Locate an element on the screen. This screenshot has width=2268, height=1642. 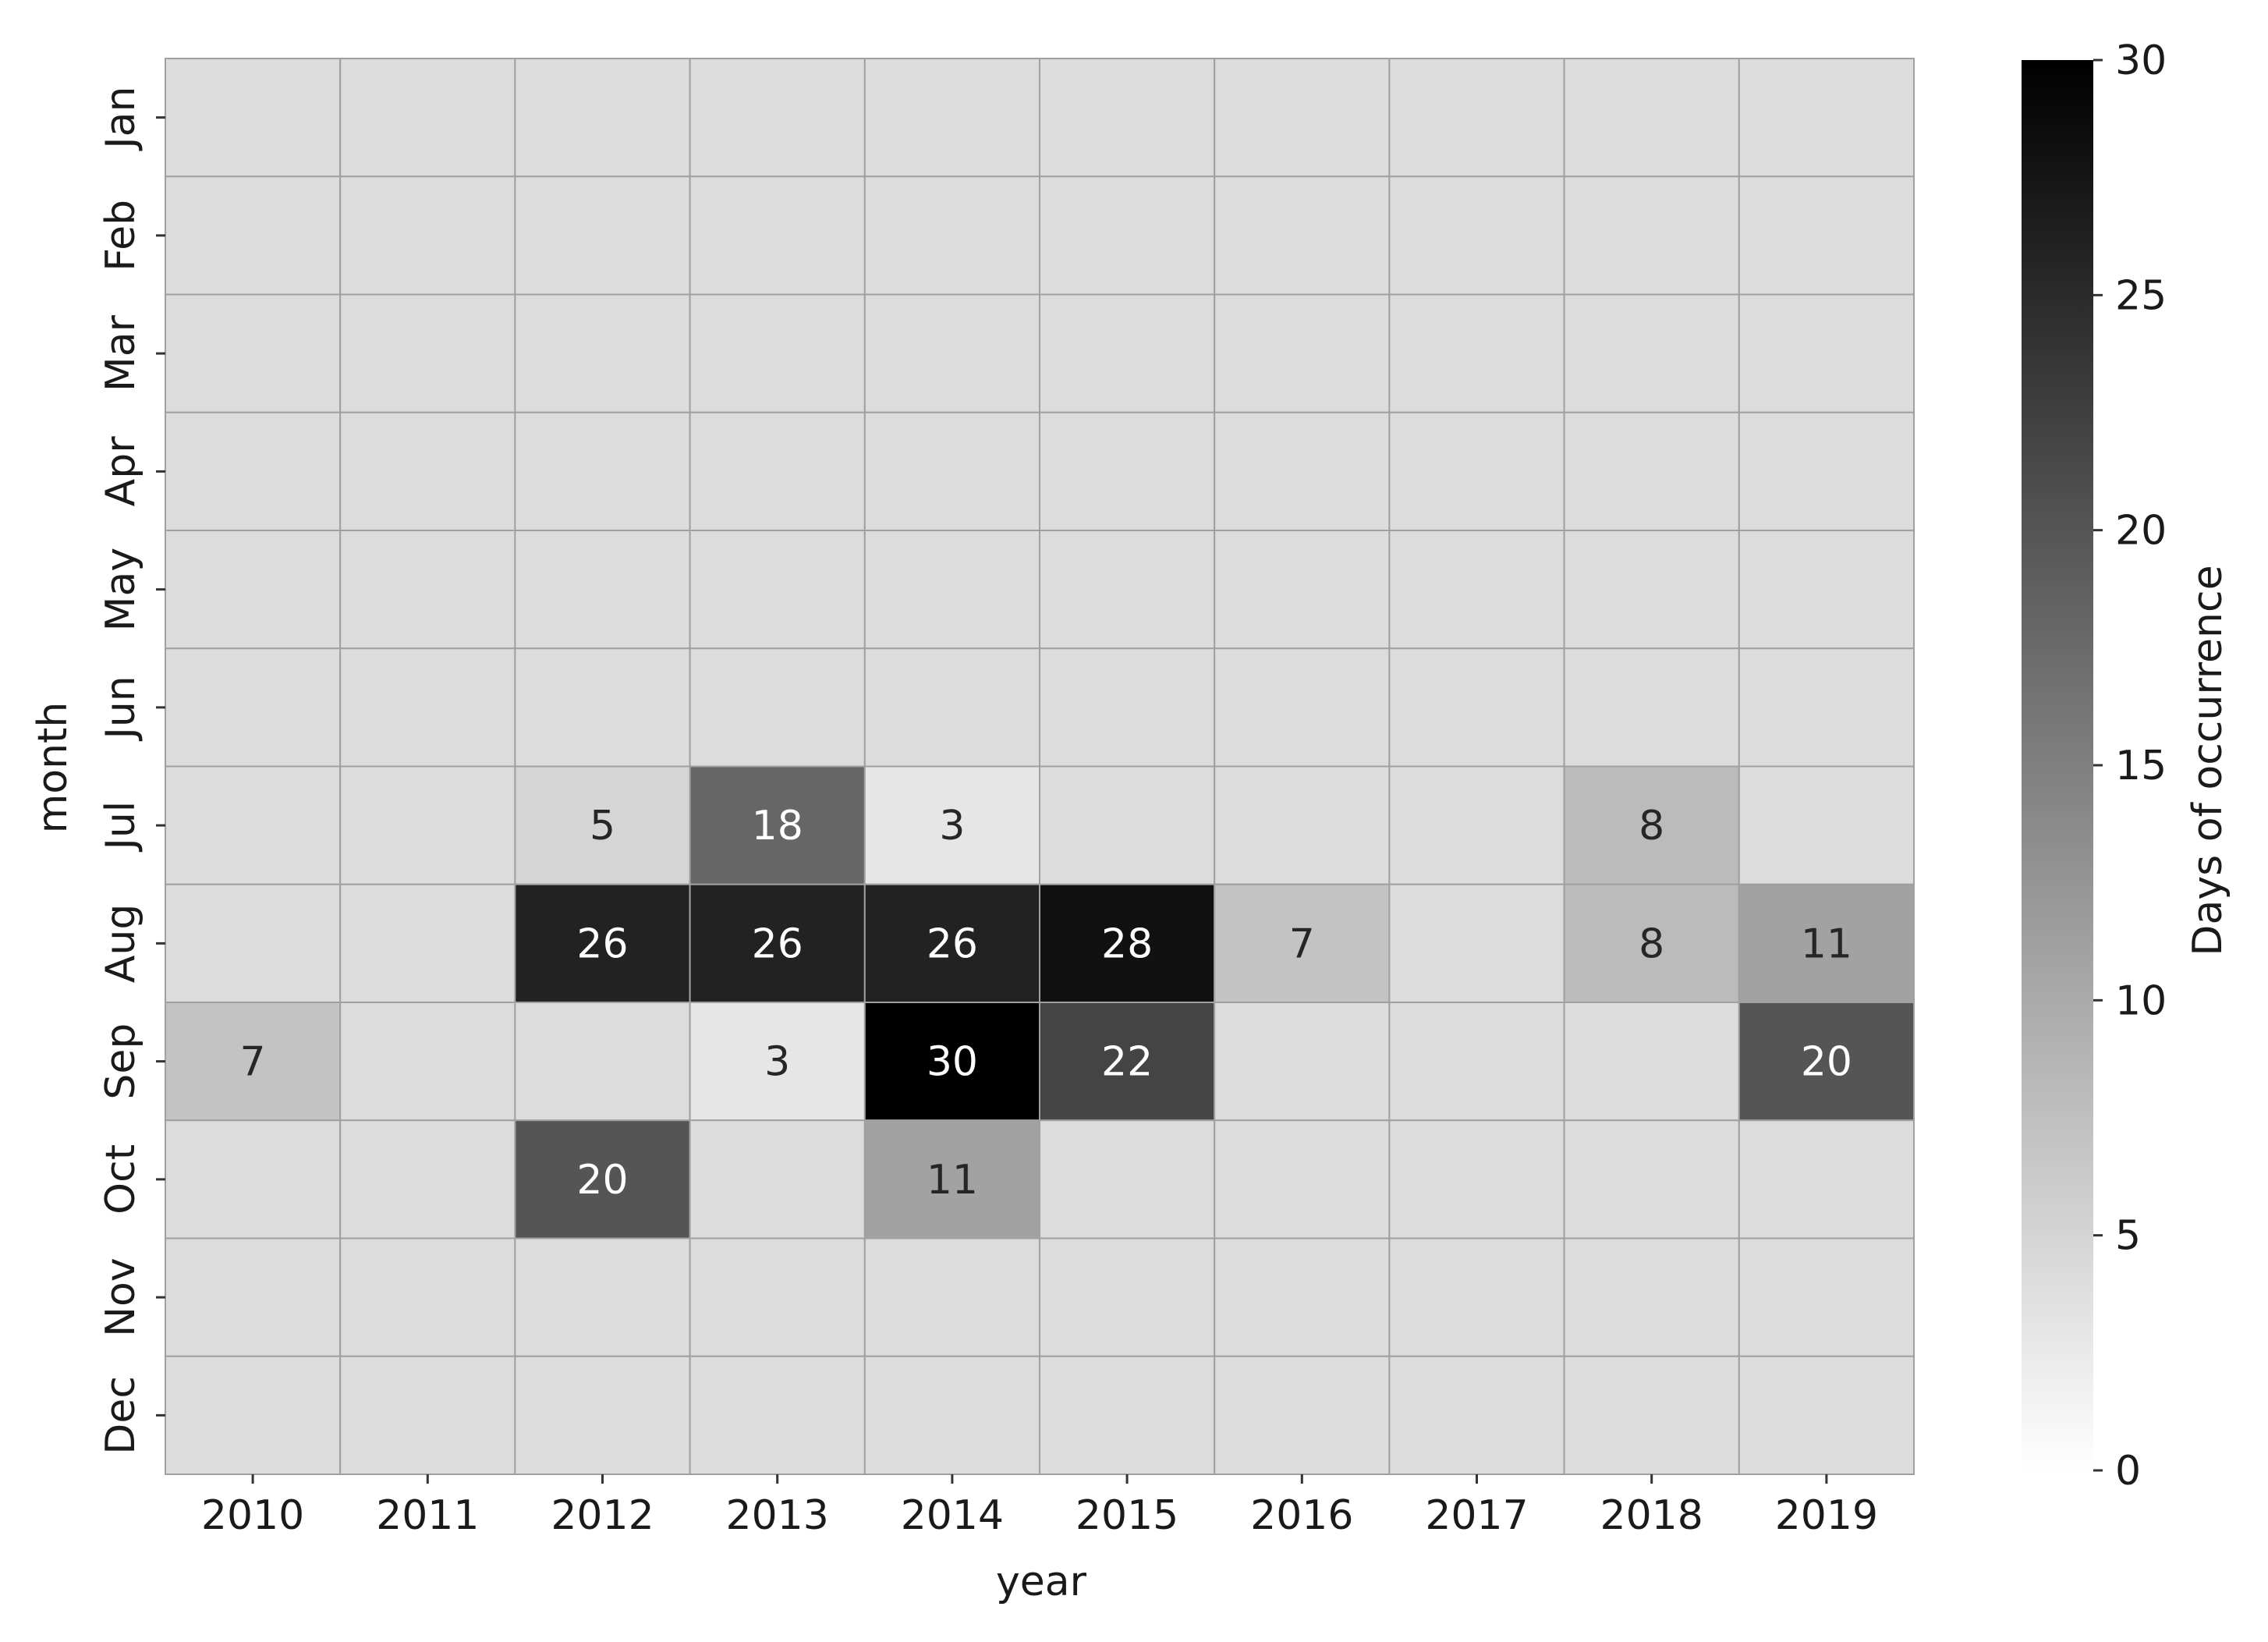
cell-value-label: 30 is located at coordinates (952, 1062).